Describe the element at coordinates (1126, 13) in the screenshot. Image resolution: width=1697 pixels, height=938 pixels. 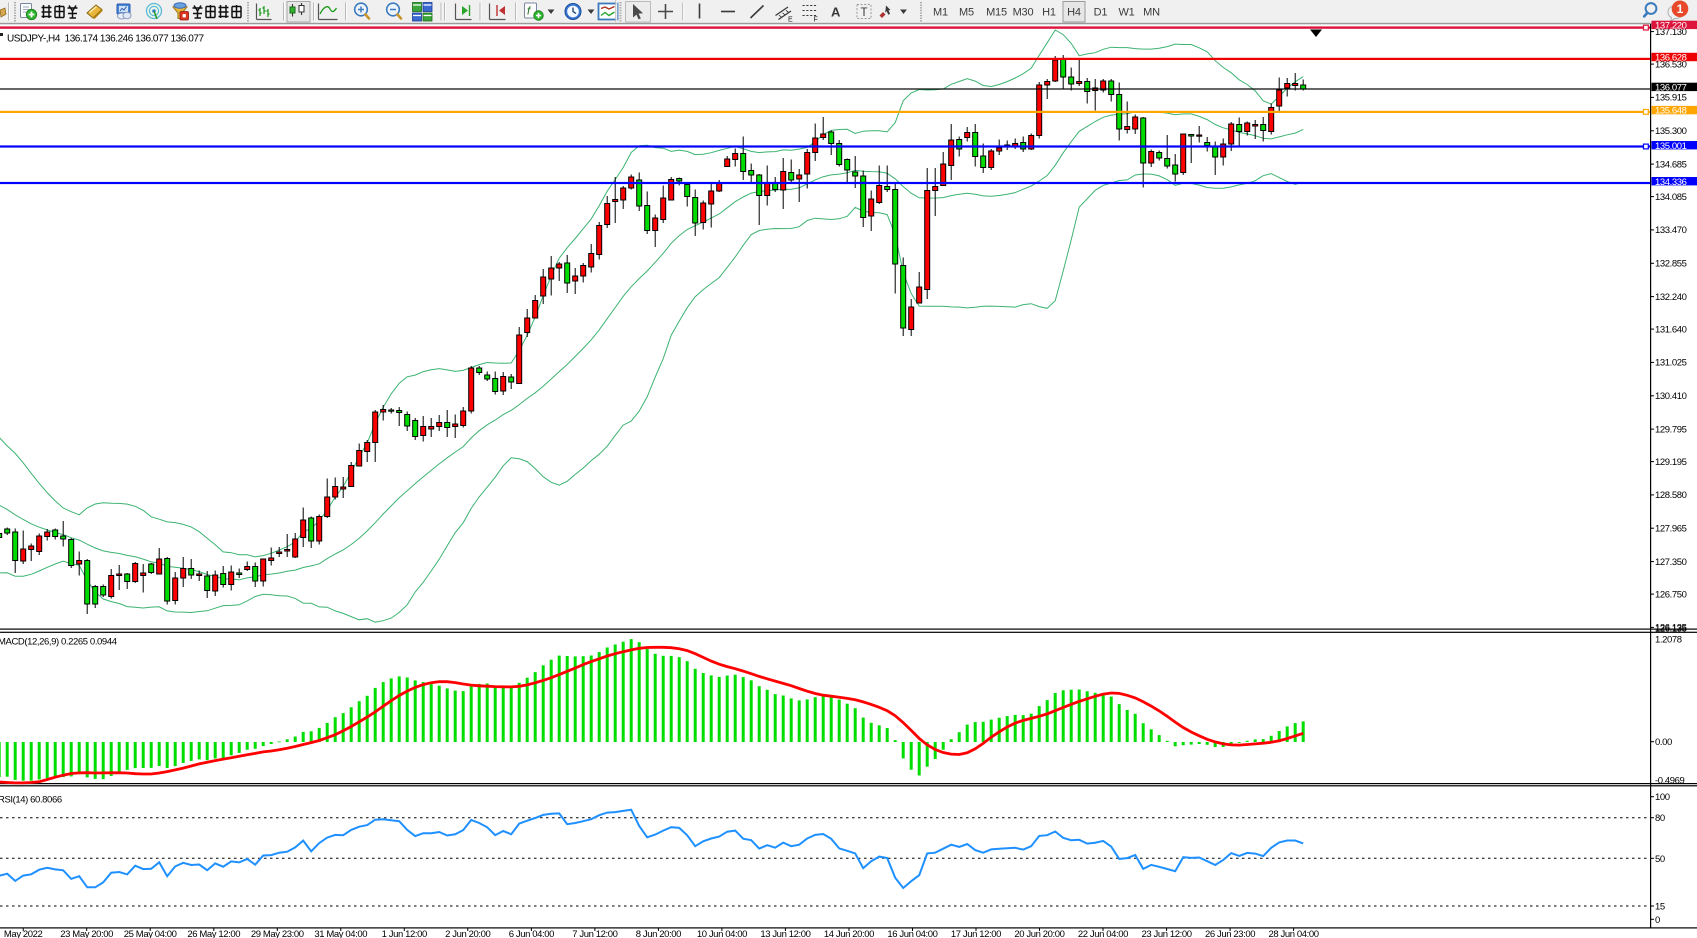
I see `svg-text: W1` at that location.